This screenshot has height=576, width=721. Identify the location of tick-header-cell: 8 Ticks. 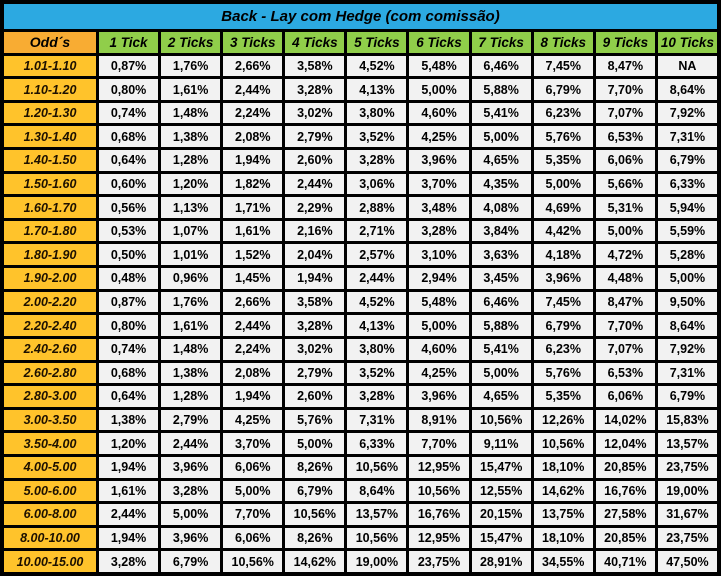
(563, 42).